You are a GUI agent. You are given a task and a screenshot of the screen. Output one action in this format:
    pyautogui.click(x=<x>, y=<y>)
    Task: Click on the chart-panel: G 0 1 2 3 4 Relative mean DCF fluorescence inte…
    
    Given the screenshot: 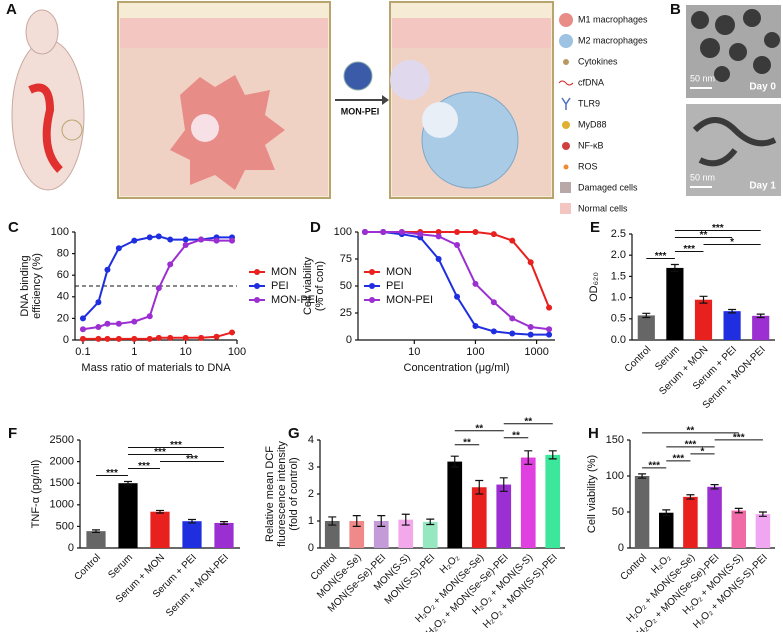 What is the action you would take?
    pyautogui.click(x=414, y=524)
    